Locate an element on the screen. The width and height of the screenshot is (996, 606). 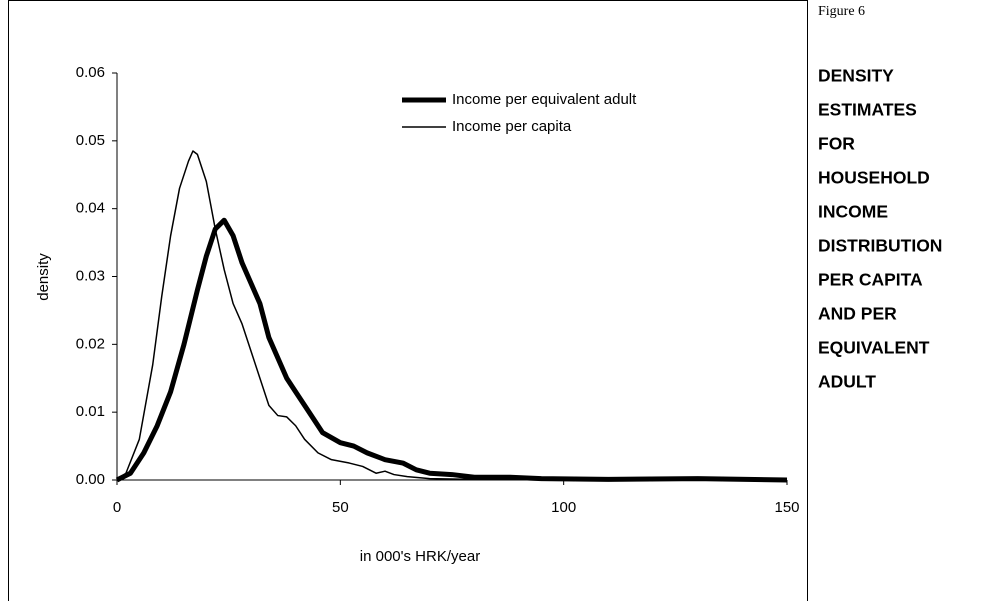
y-tick-label: 0.03 is located at coordinates (90, 275).